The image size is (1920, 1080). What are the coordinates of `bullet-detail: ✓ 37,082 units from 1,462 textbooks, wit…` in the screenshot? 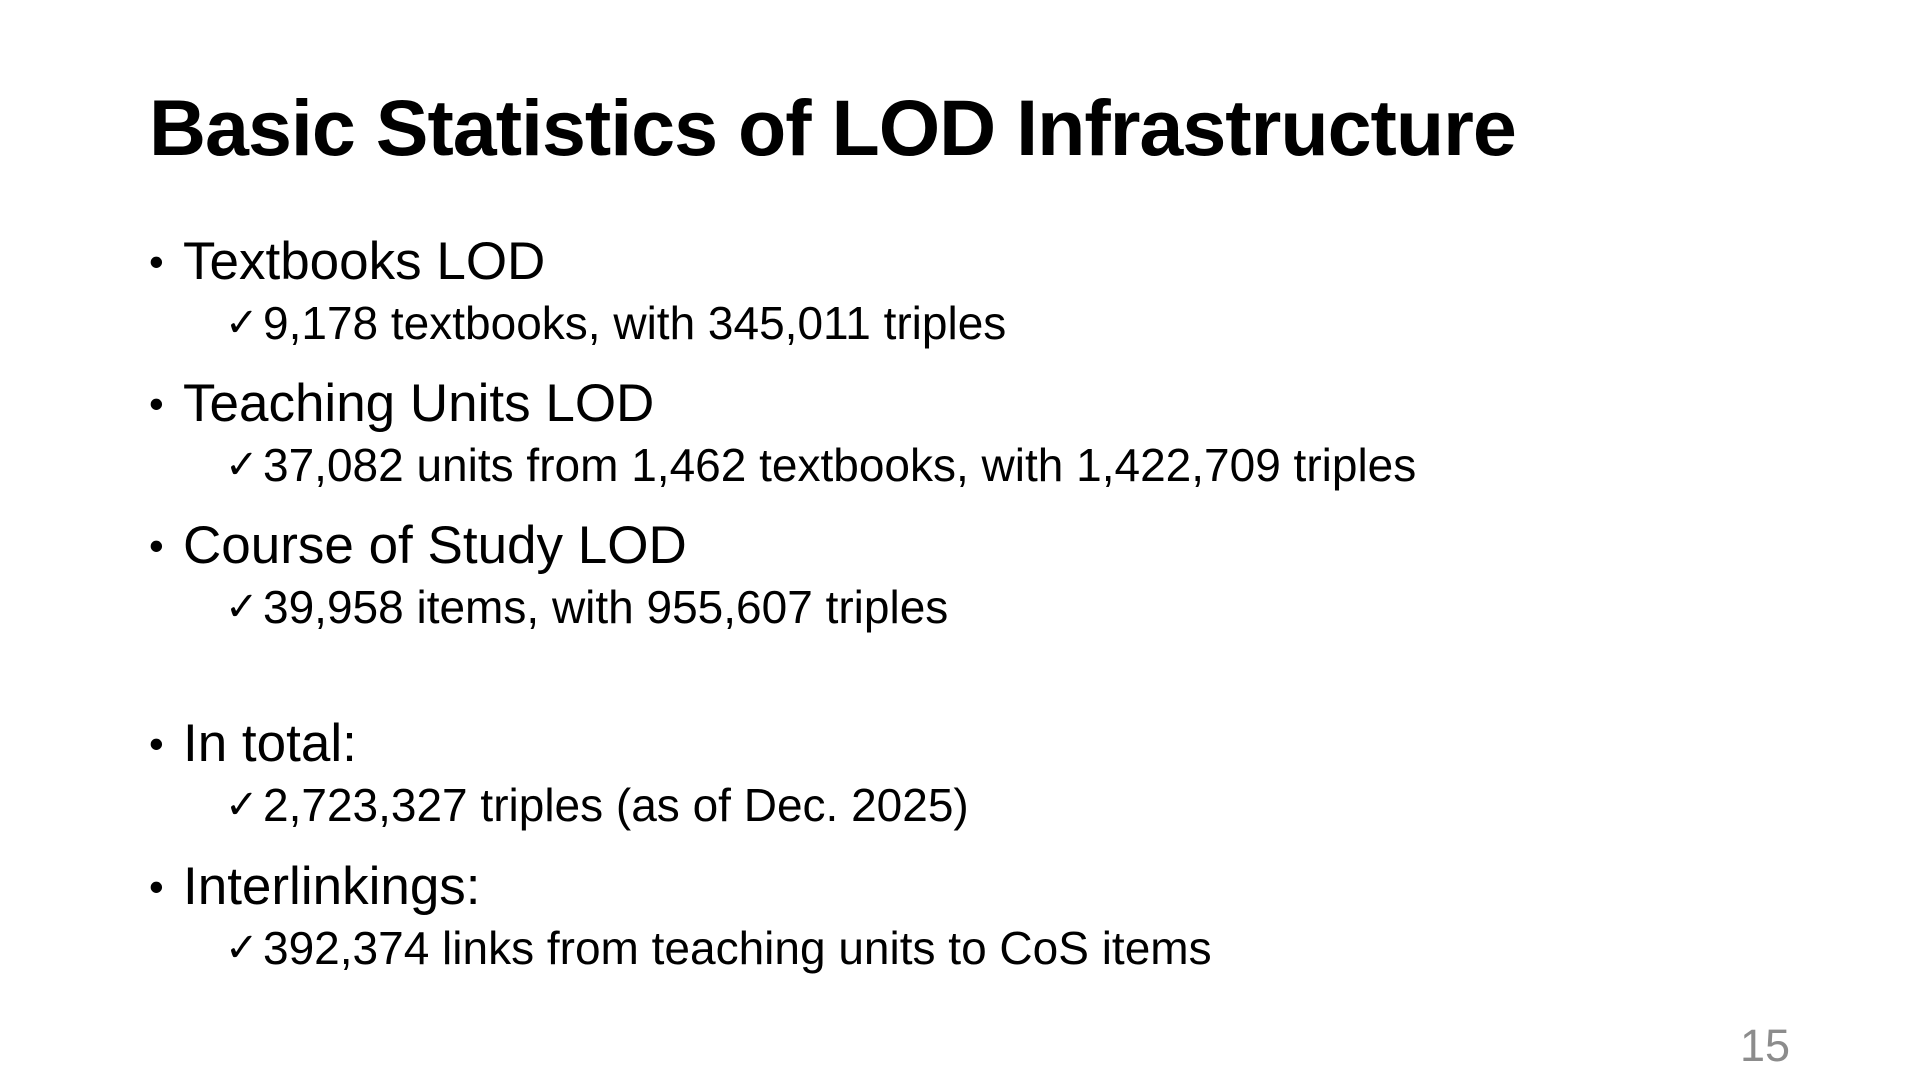 It's located at (820, 465).